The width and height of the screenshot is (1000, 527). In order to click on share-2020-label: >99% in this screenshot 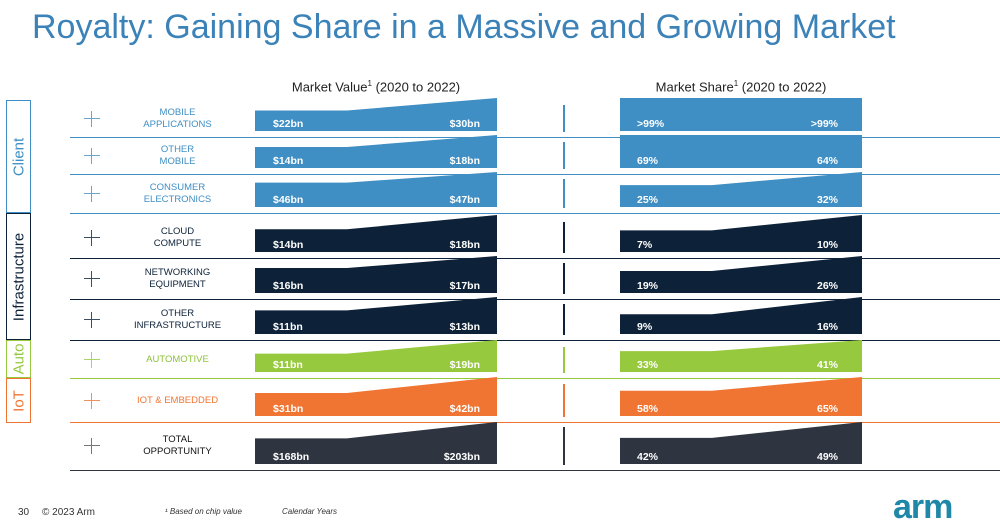, I will do `click(651, 124)`.